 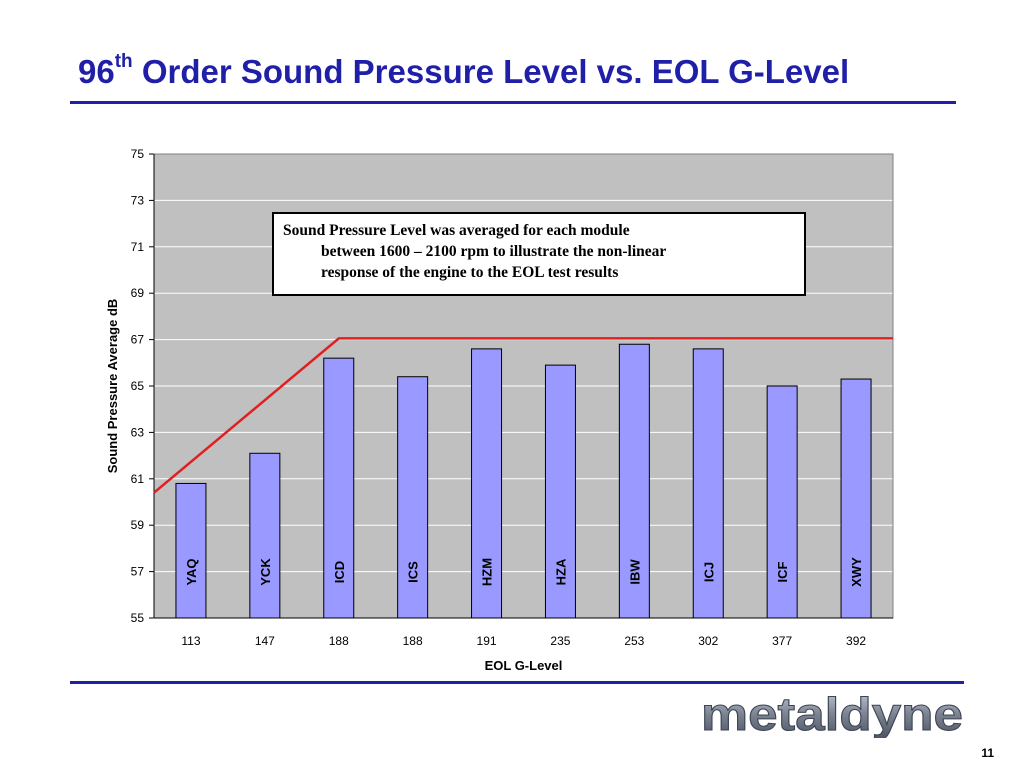 I want to click on logo-wordmark: metaldyne, so click(x=832, y=716).